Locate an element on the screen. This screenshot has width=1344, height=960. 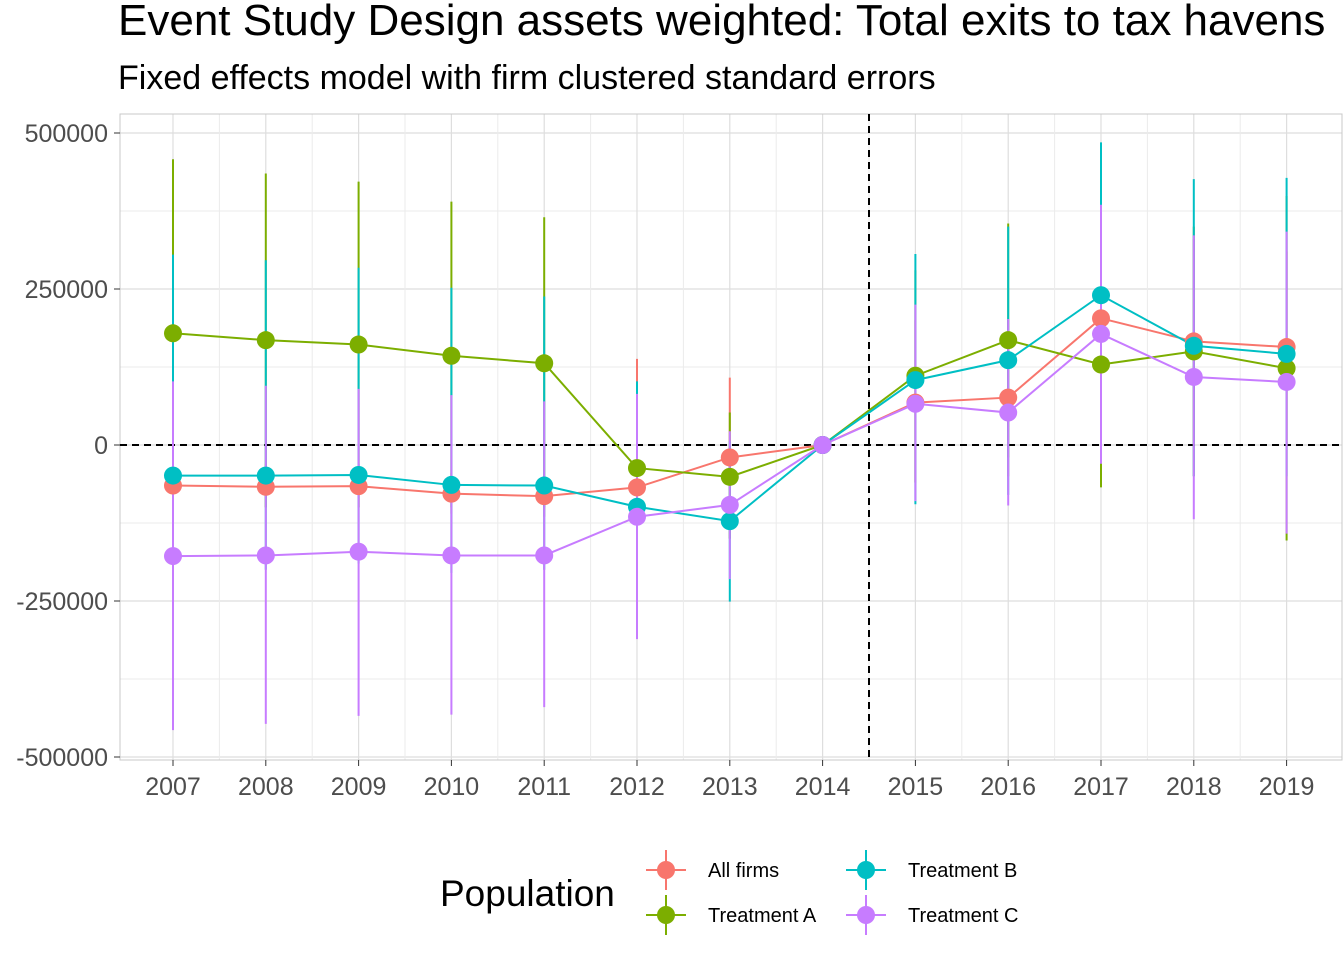
legend-item-treatment-c: Treatment C is located at coordinates (932, 915).